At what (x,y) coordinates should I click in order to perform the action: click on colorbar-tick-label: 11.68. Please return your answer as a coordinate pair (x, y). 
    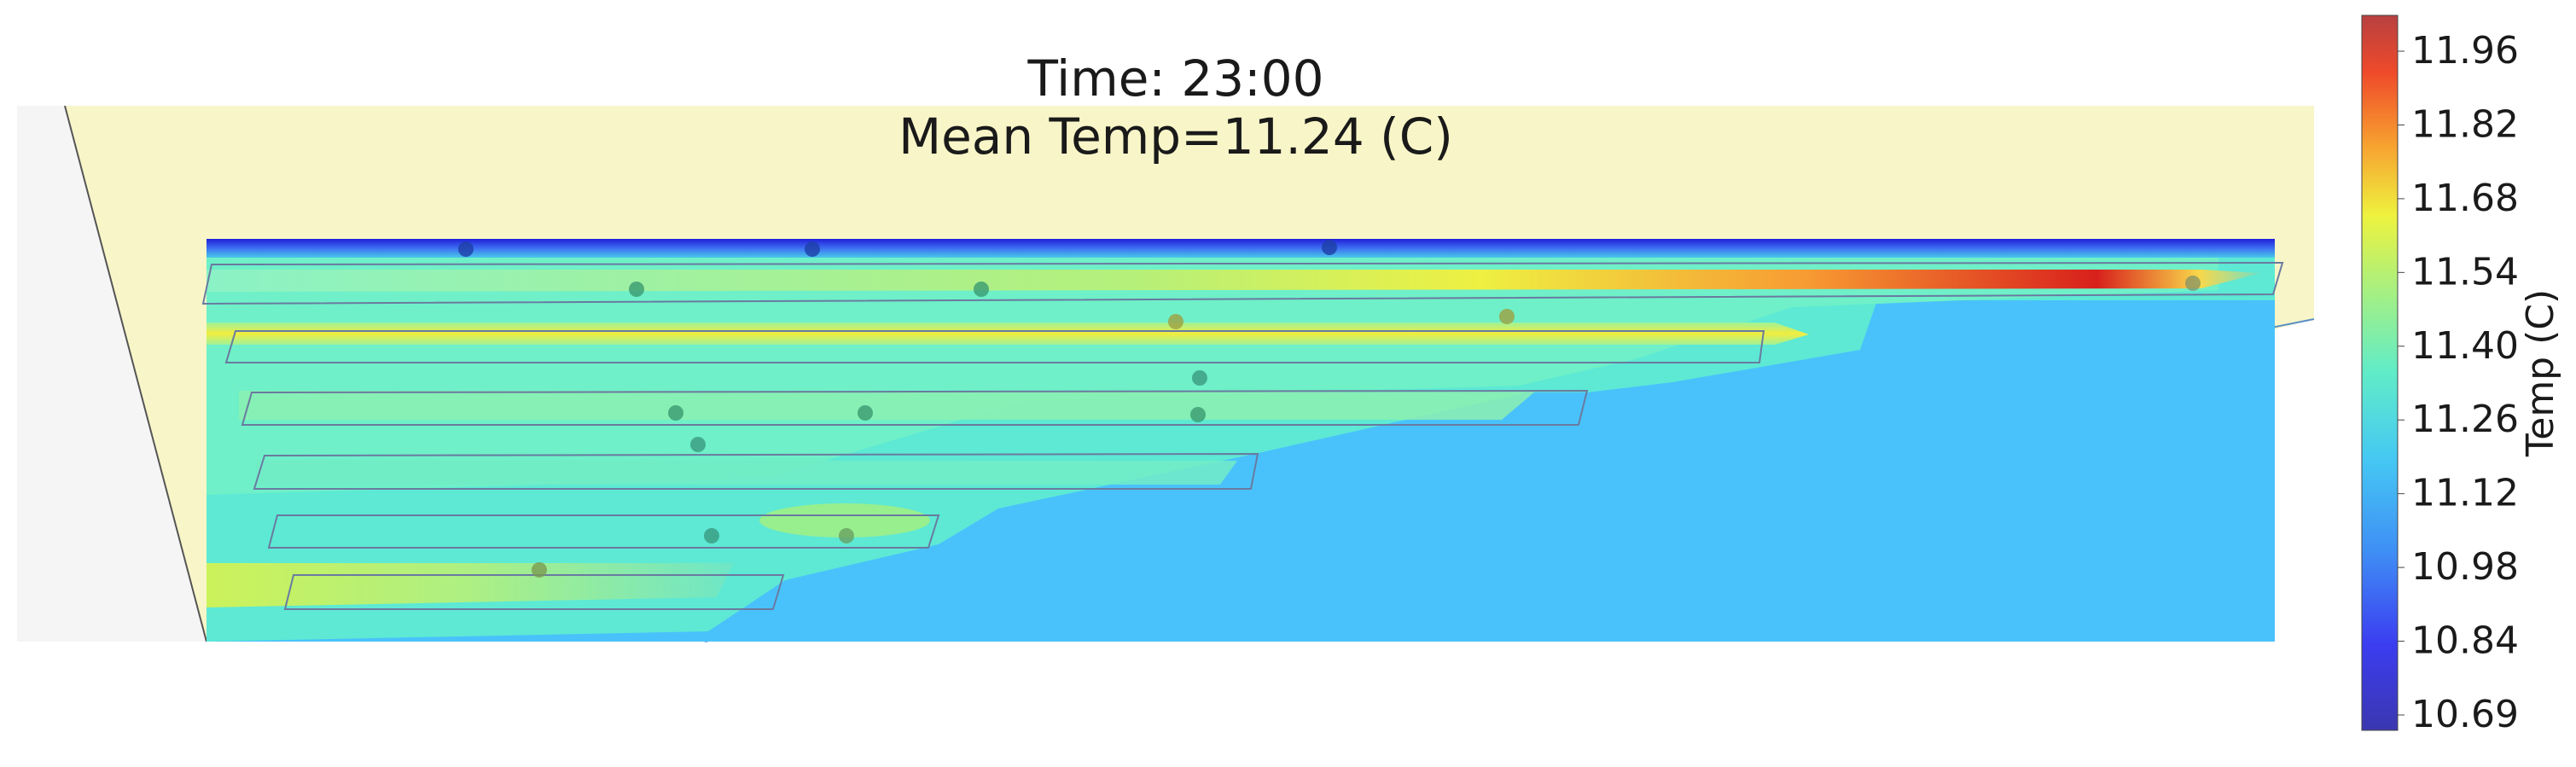
    Looking at the image, I should click on (2465, 198).